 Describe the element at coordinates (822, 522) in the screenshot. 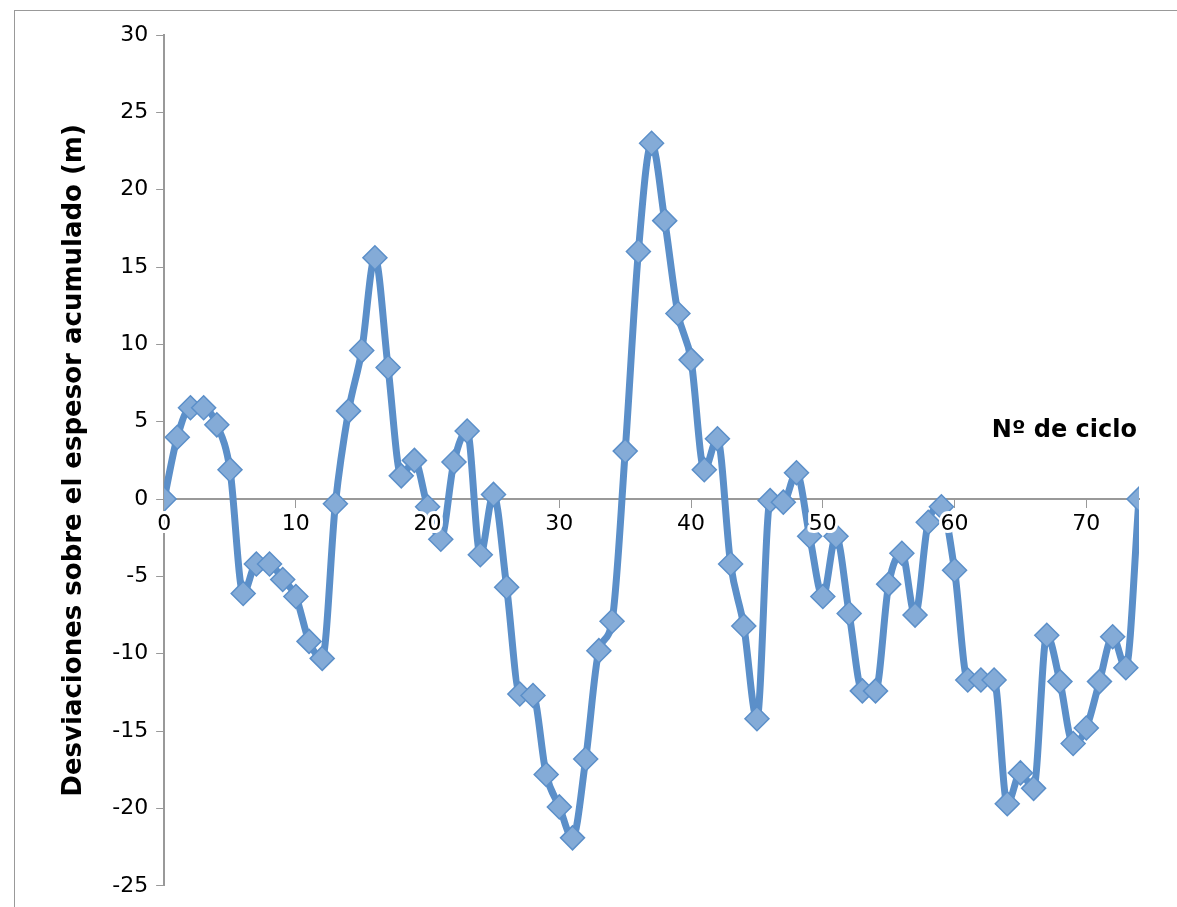

I see `x-tick-label: 50` at that location.